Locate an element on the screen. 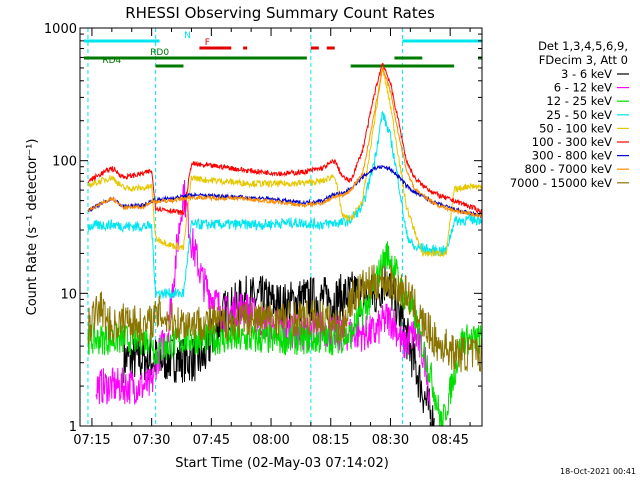 The image size is (640, 480). flag-label-n: N is located at coordinates (187, 36).